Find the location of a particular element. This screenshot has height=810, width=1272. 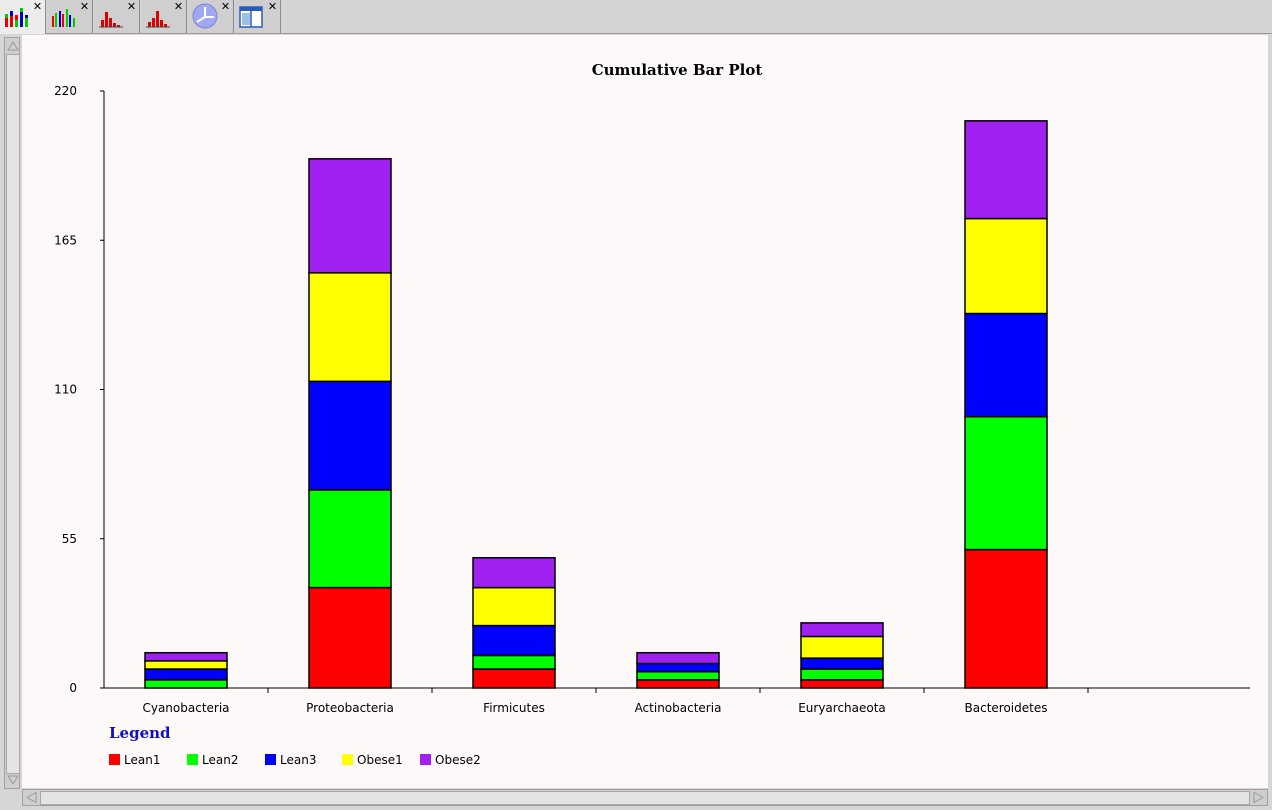

tab-grouped-bar-chart: ✕ is located at coordinates (70, 16).